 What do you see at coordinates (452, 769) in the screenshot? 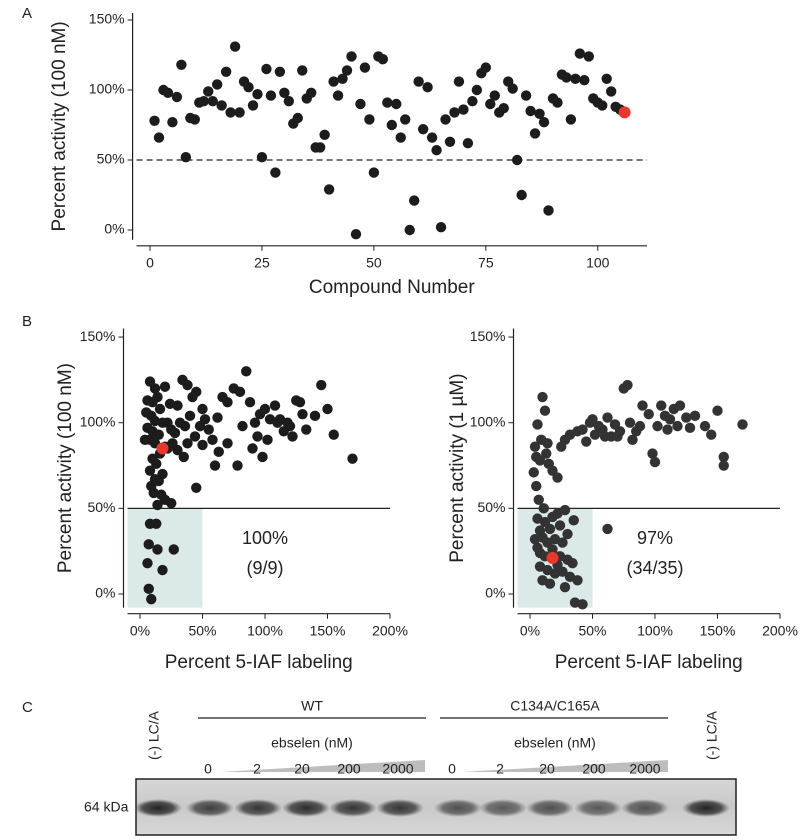
I see `dose-label: 0` at bounding box center [452, 769].